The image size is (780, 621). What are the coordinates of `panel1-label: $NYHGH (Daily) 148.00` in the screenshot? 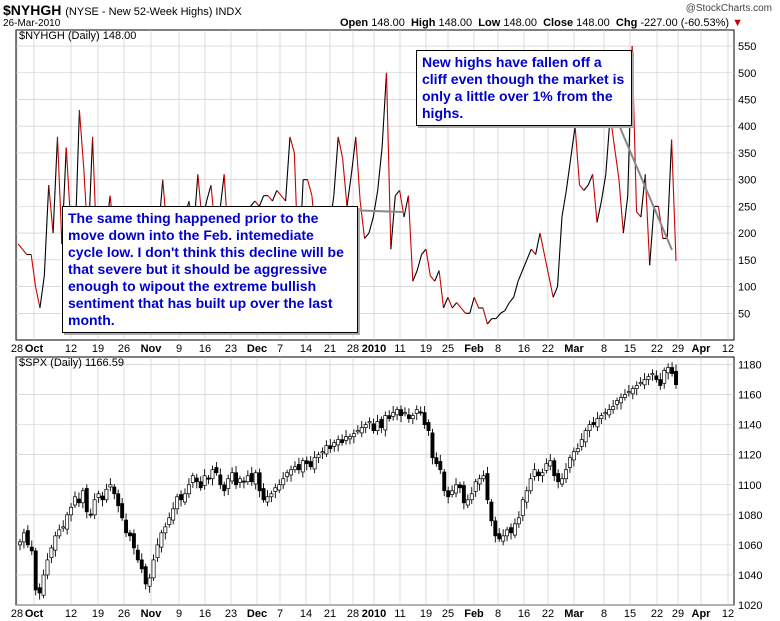 It's located at (78, 36).